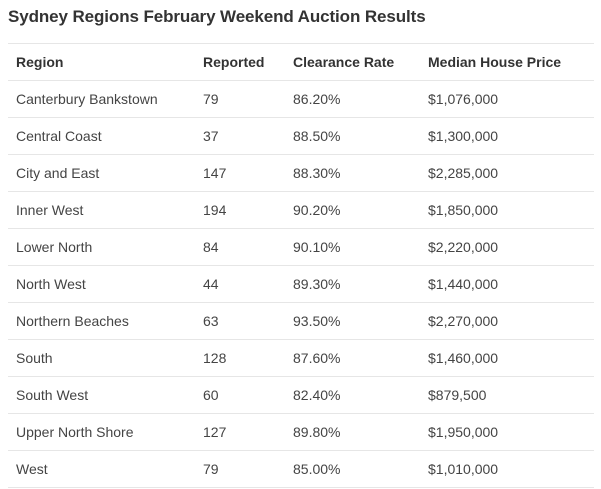 The image size is (601, 489). I want to click on table-row: Lower North 84 90.10% $2,220,000, so click(301, 247).